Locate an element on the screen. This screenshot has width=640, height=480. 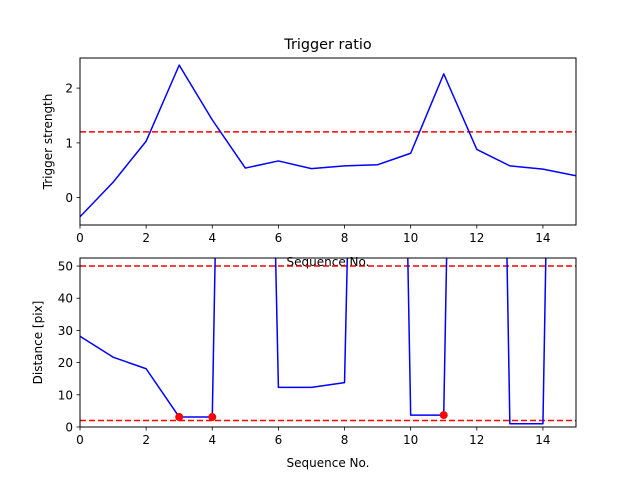
y-tick-label: 10 is located at coordinates (65, 395).